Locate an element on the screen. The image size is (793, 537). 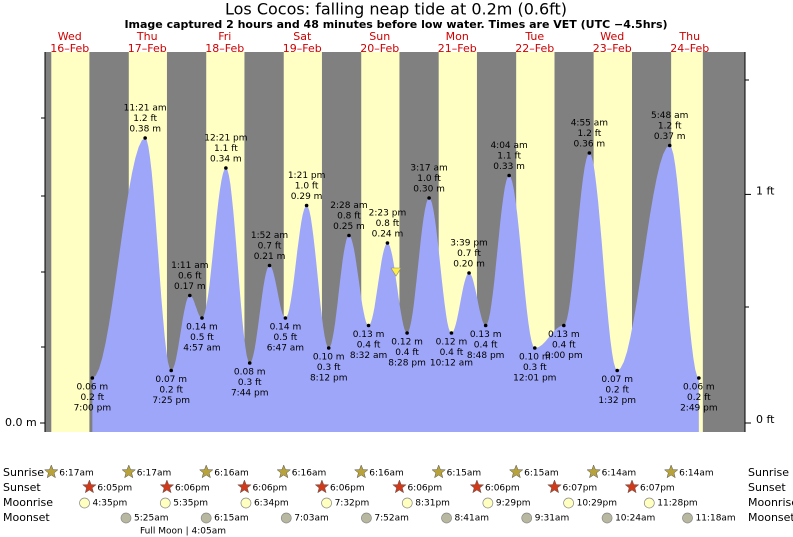
moonrise-time: 6:34pm is located at coordinates (271, 504).